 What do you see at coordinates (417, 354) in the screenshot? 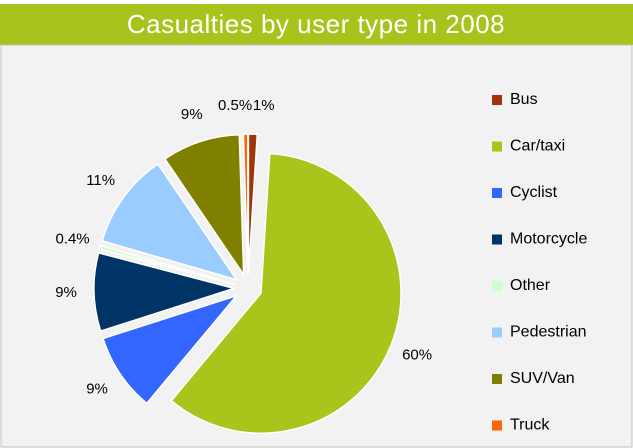
I see `data-label: 60%` at bounding box center [417, 354].